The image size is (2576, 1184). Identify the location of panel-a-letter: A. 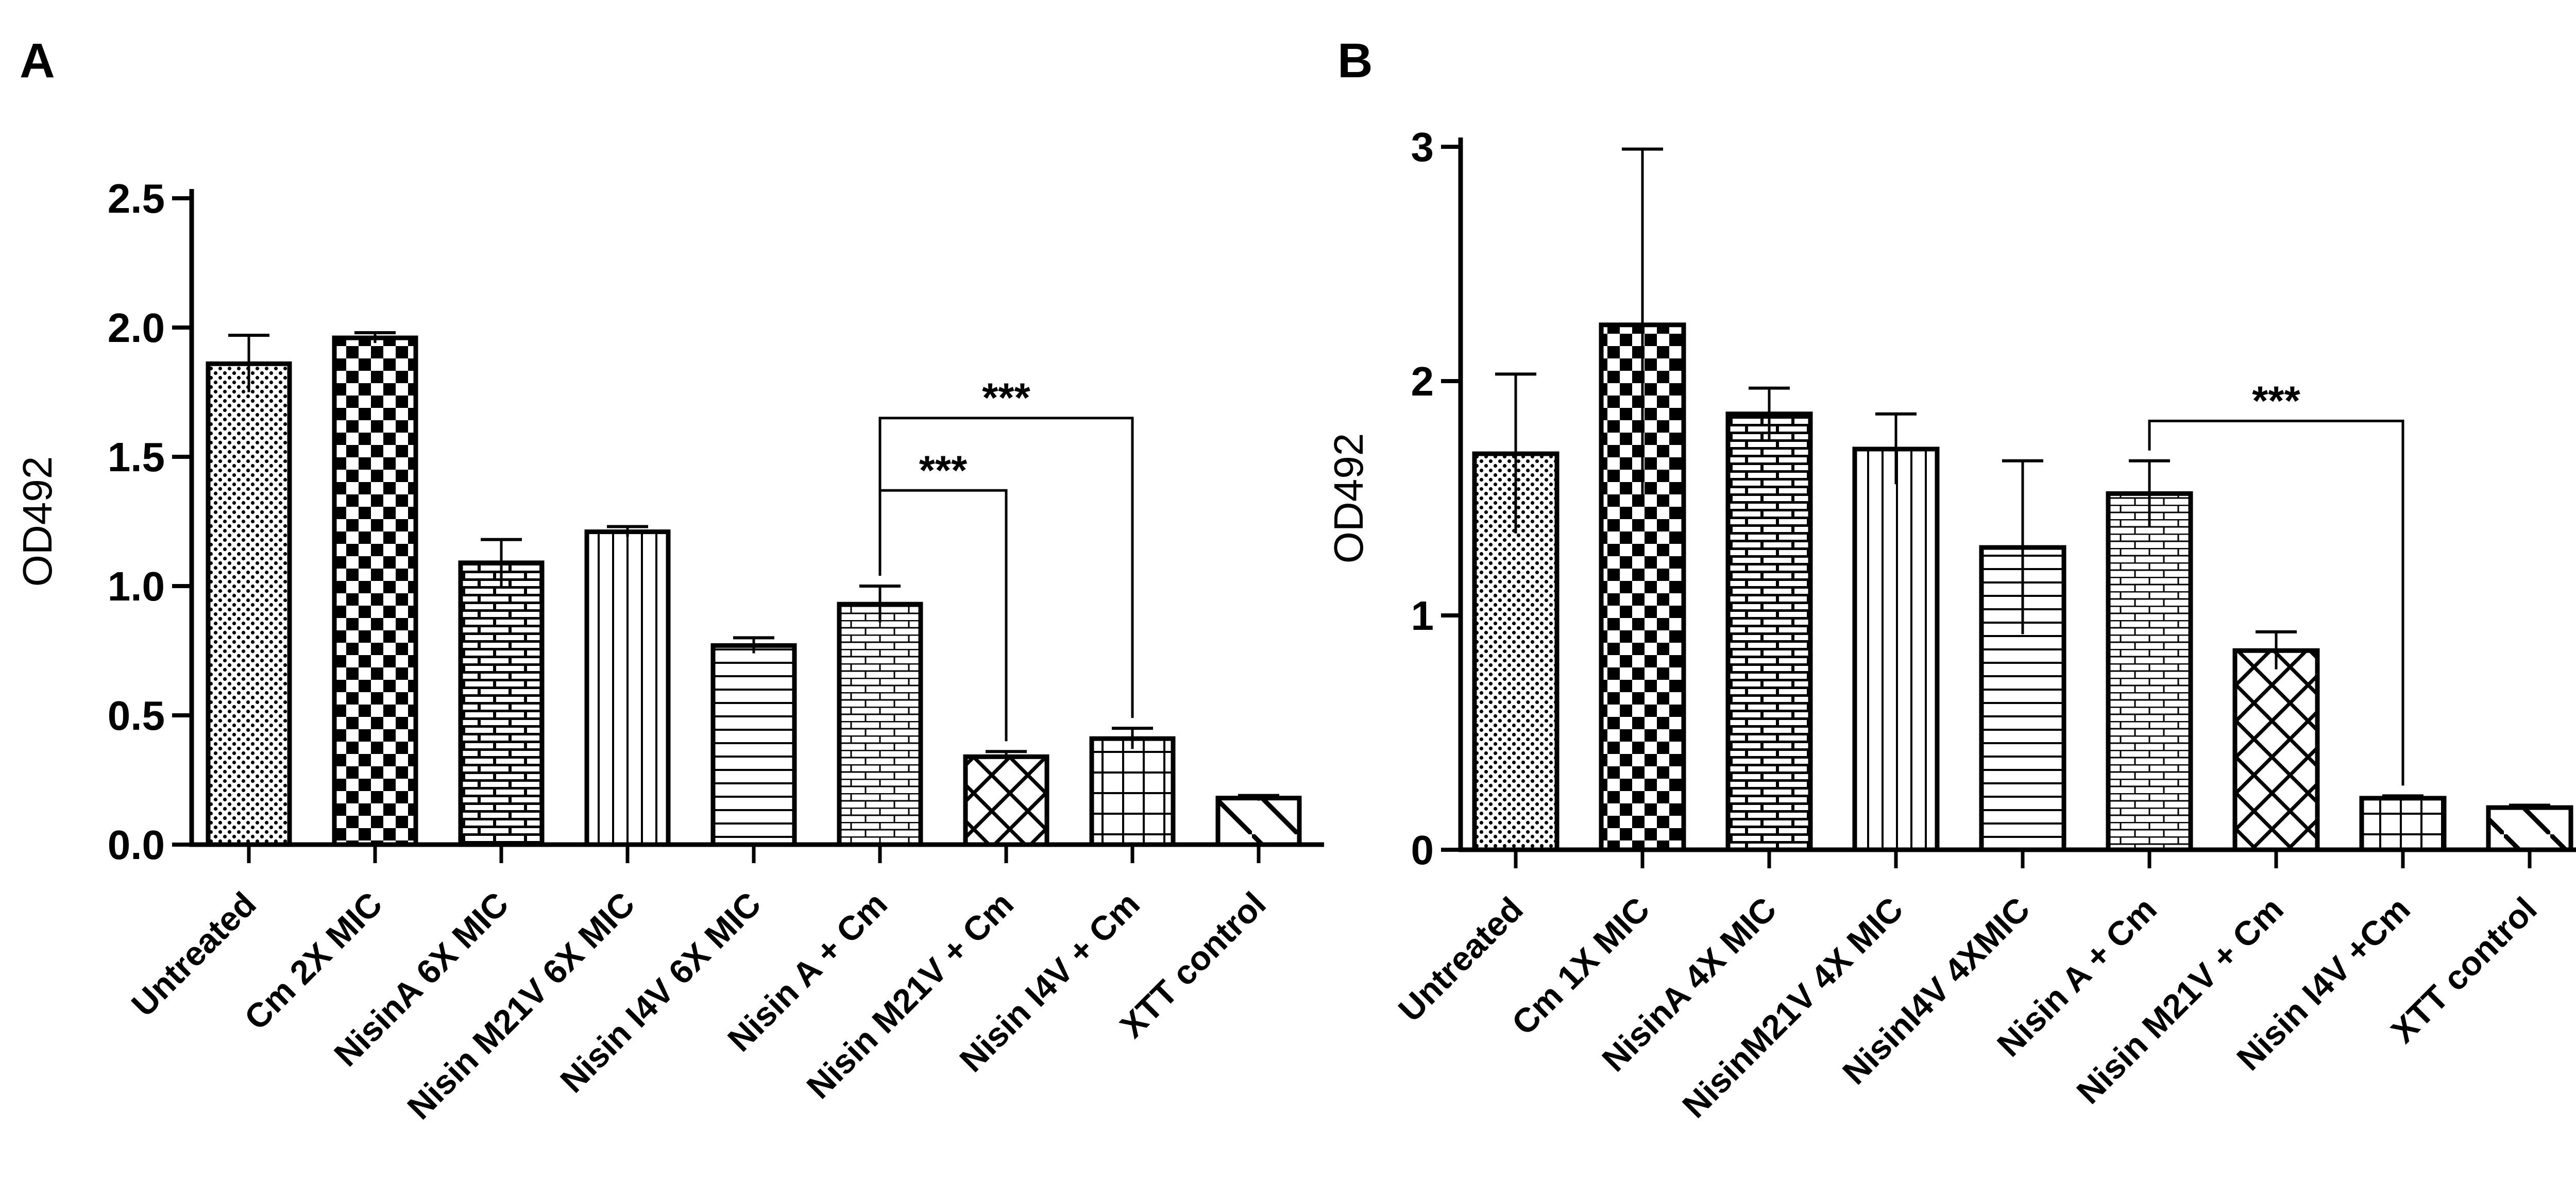
(37, 60).